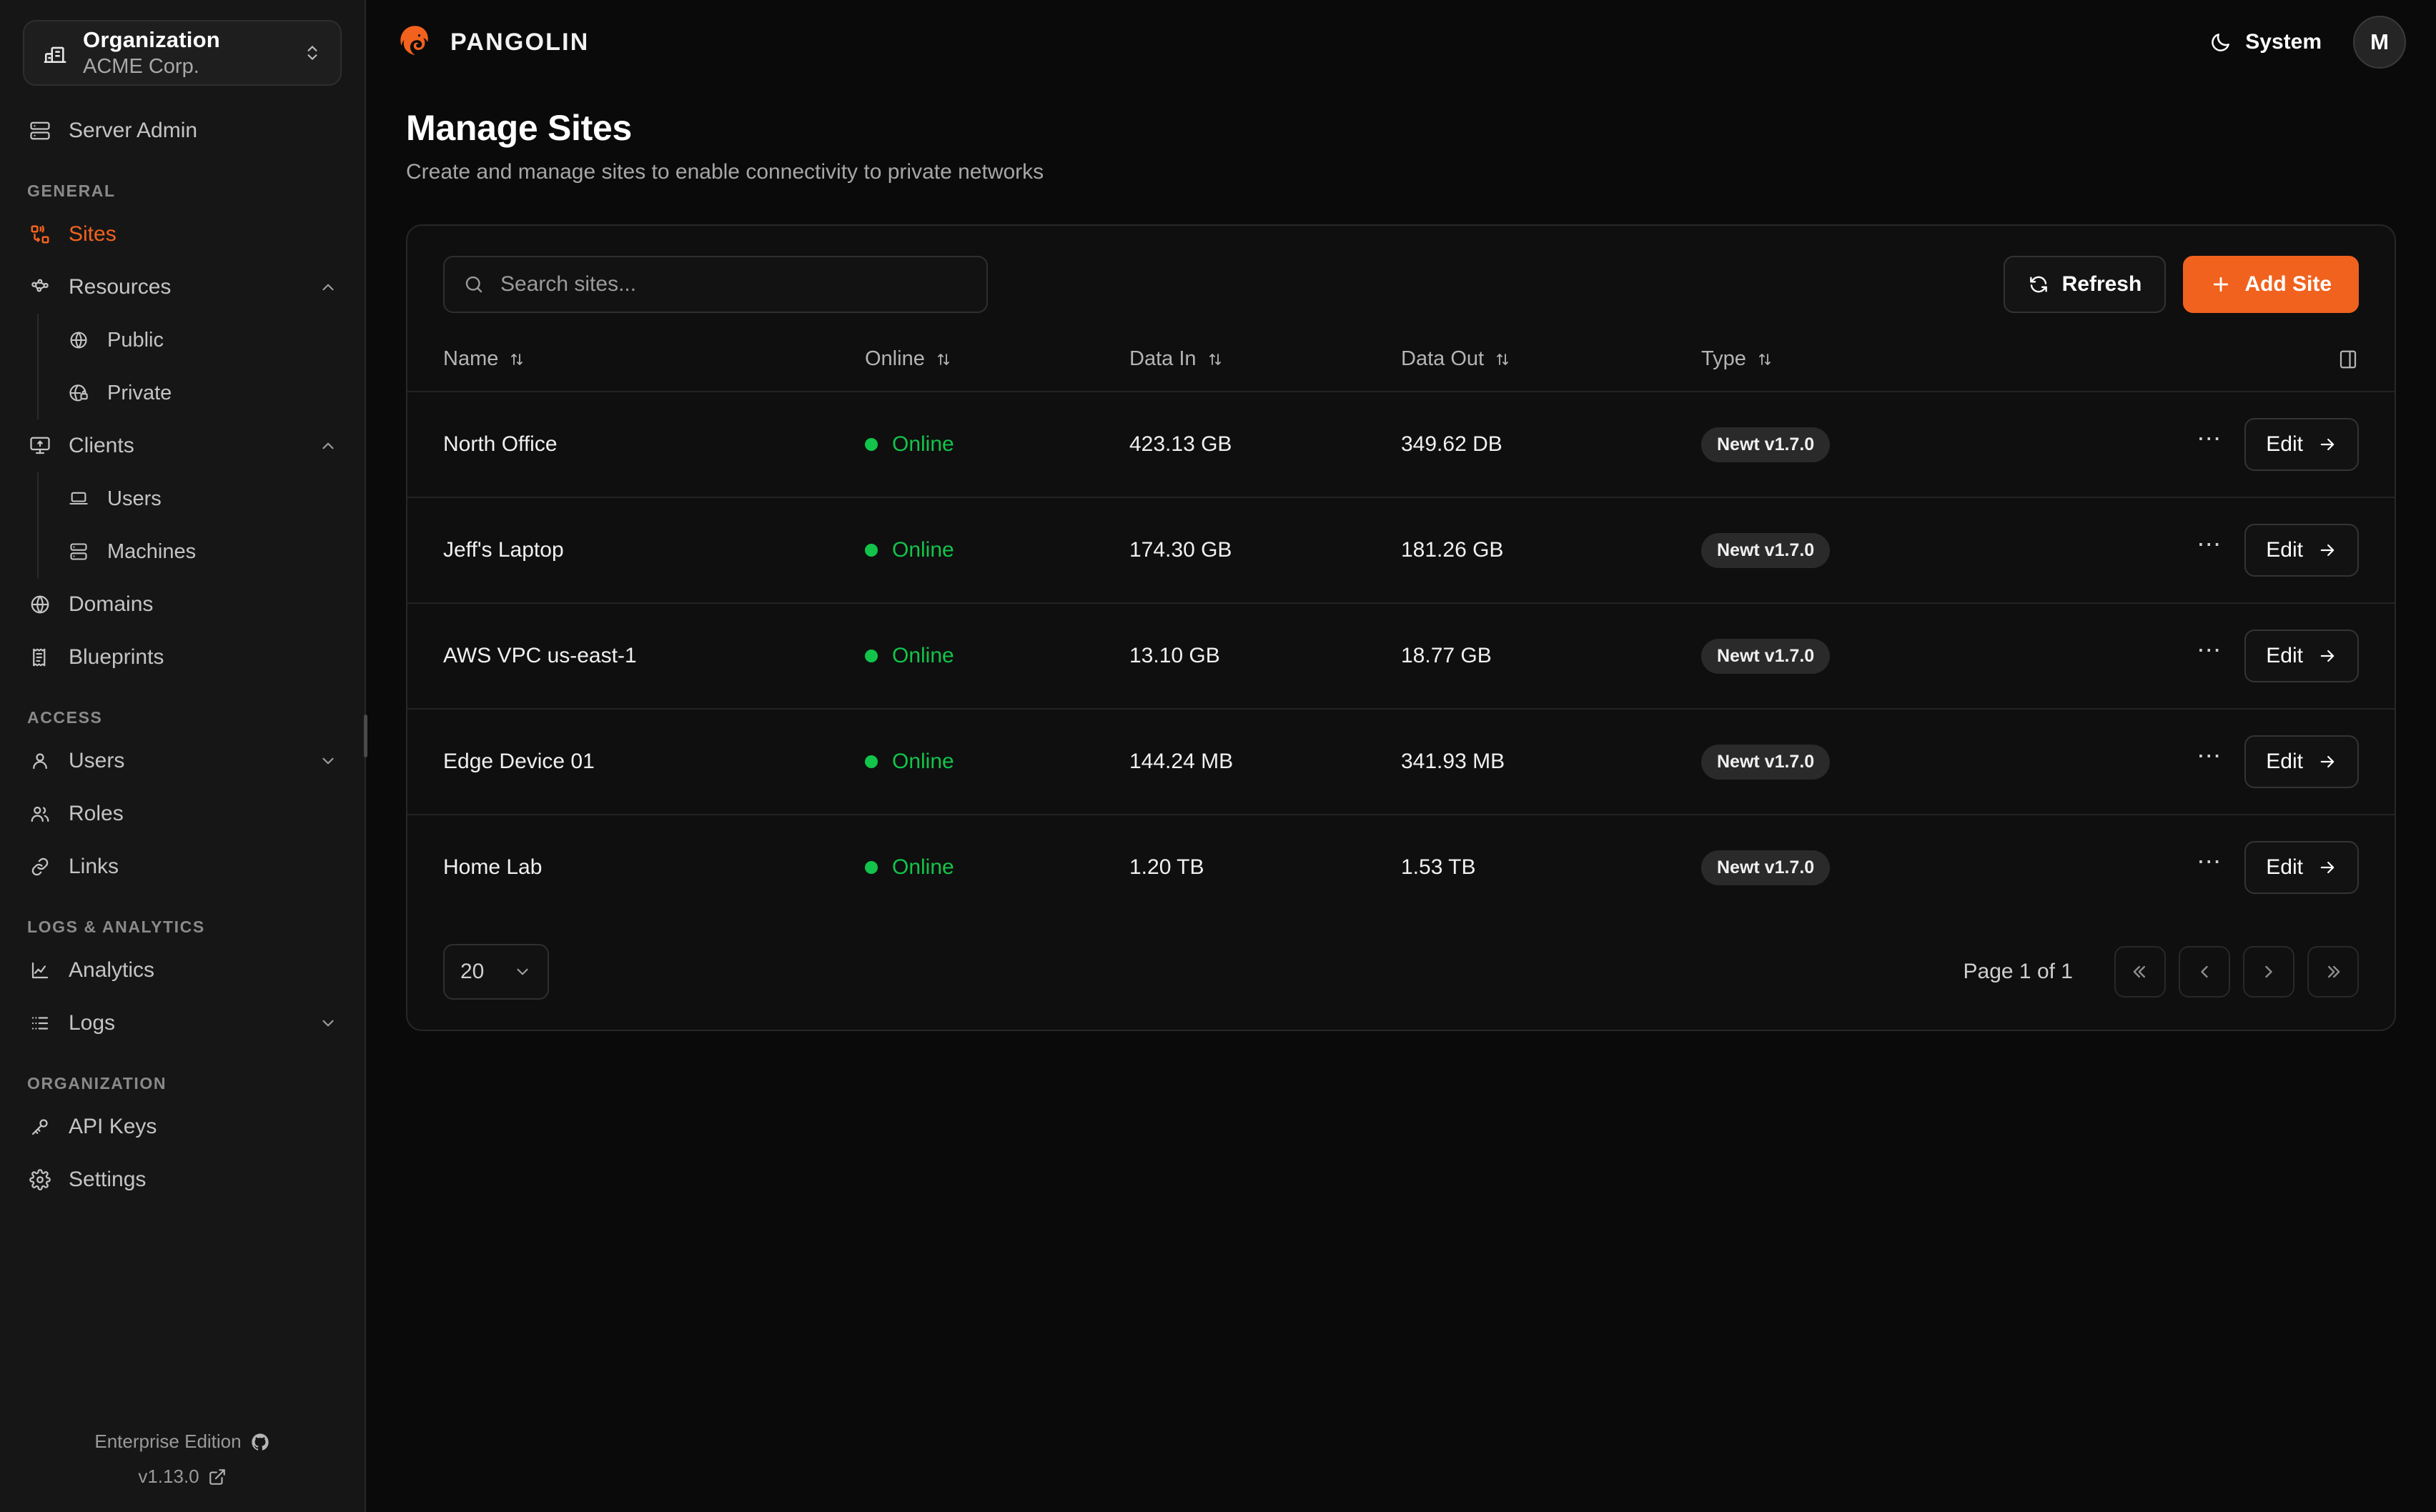 The image size is (2436, 1512). I want to click on laptop-icon, so click(79, 499).